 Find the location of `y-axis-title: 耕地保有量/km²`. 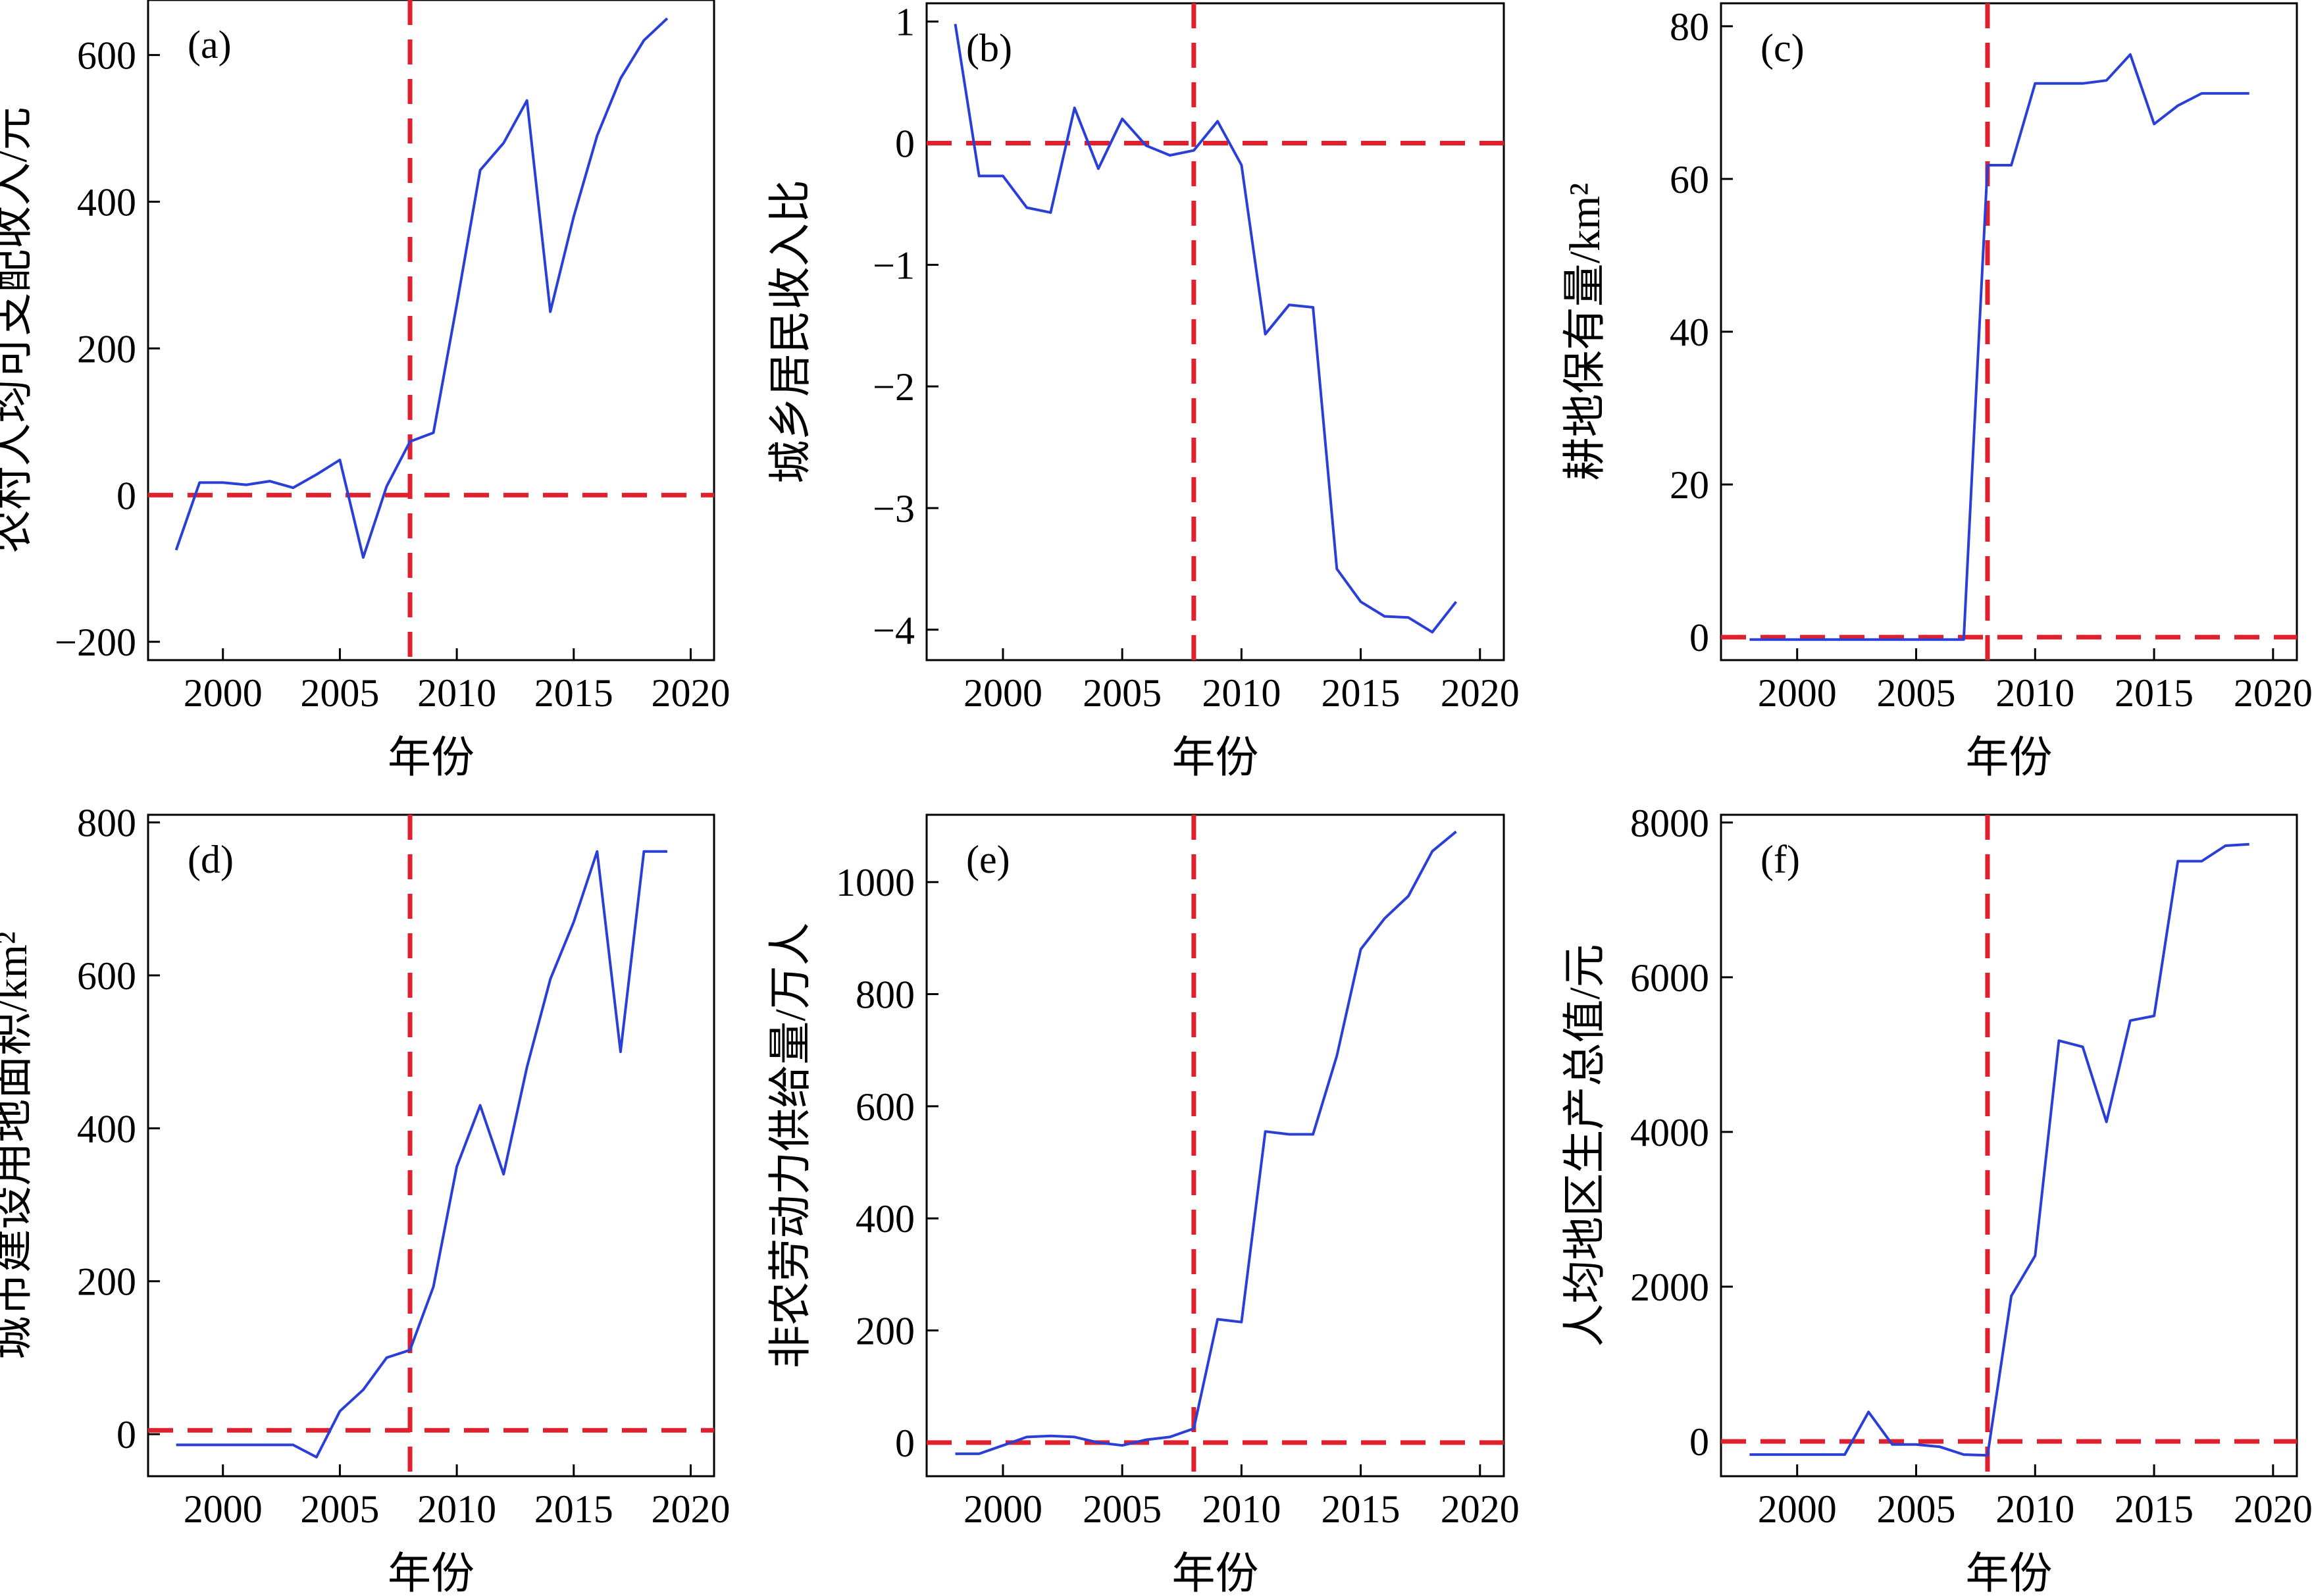

y-axis-title: 耕地保有量/km² is located at coordinates (1585, 331).